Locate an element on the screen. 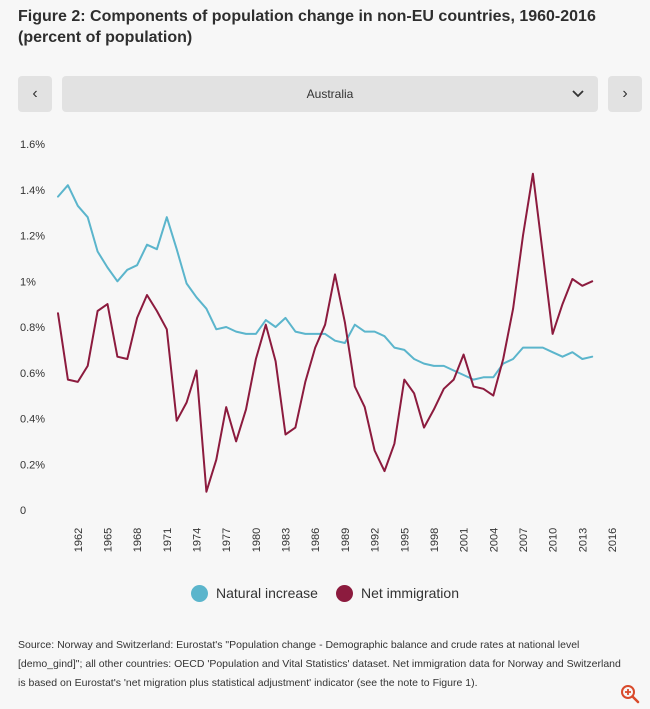 This screenshot has width=650, height=709. x-tick-label: 2007 is located at coordinates (524, 540).